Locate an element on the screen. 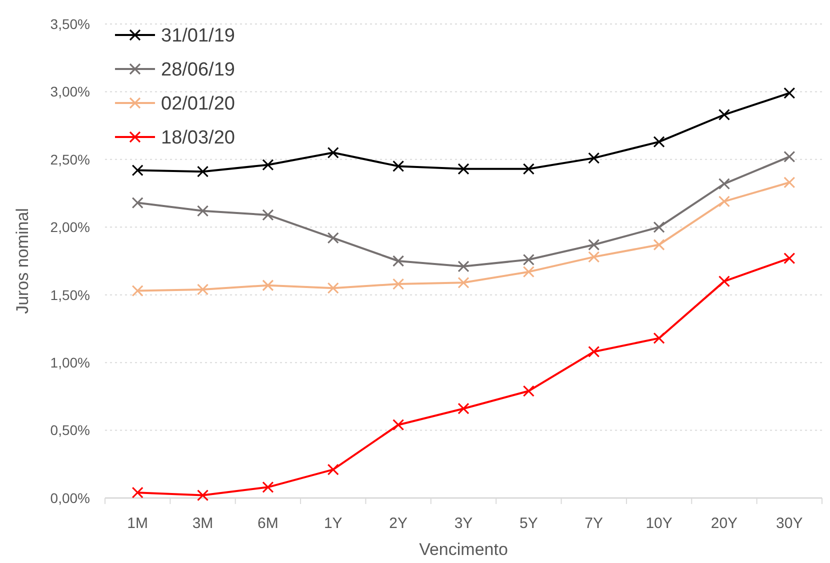  x-tick-label: 5Y is located at coordinates (529, 523).